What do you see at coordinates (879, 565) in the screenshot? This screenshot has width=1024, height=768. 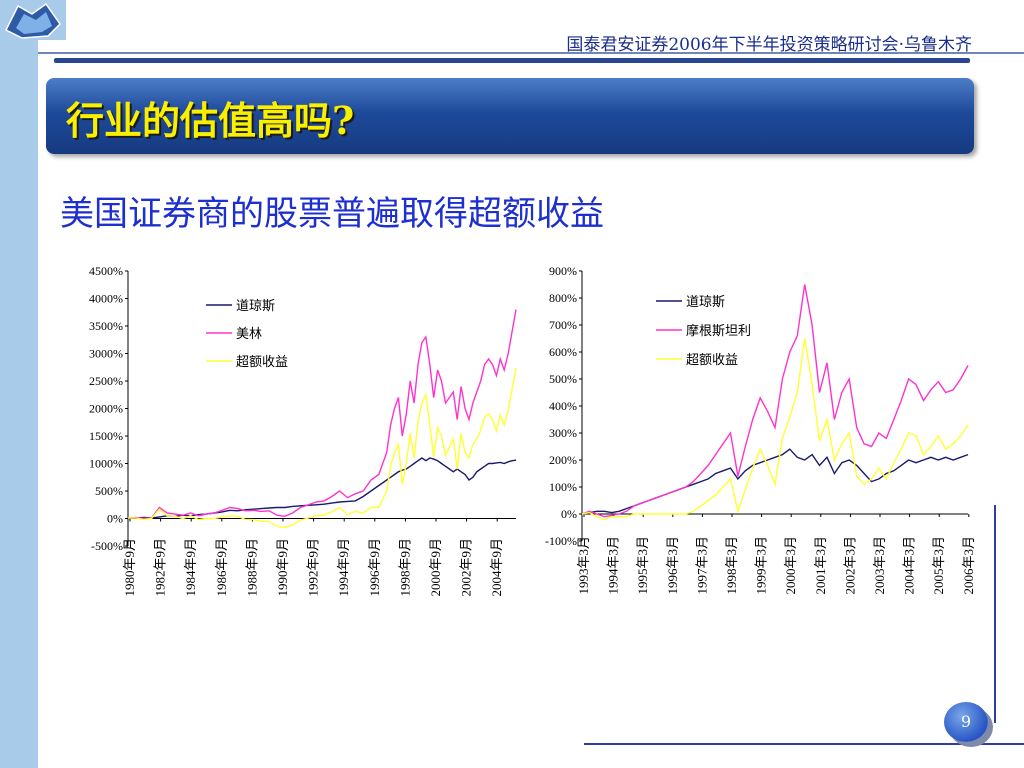 I see `x-tick-label: 2003年3月` at bounding box center [879, 565].